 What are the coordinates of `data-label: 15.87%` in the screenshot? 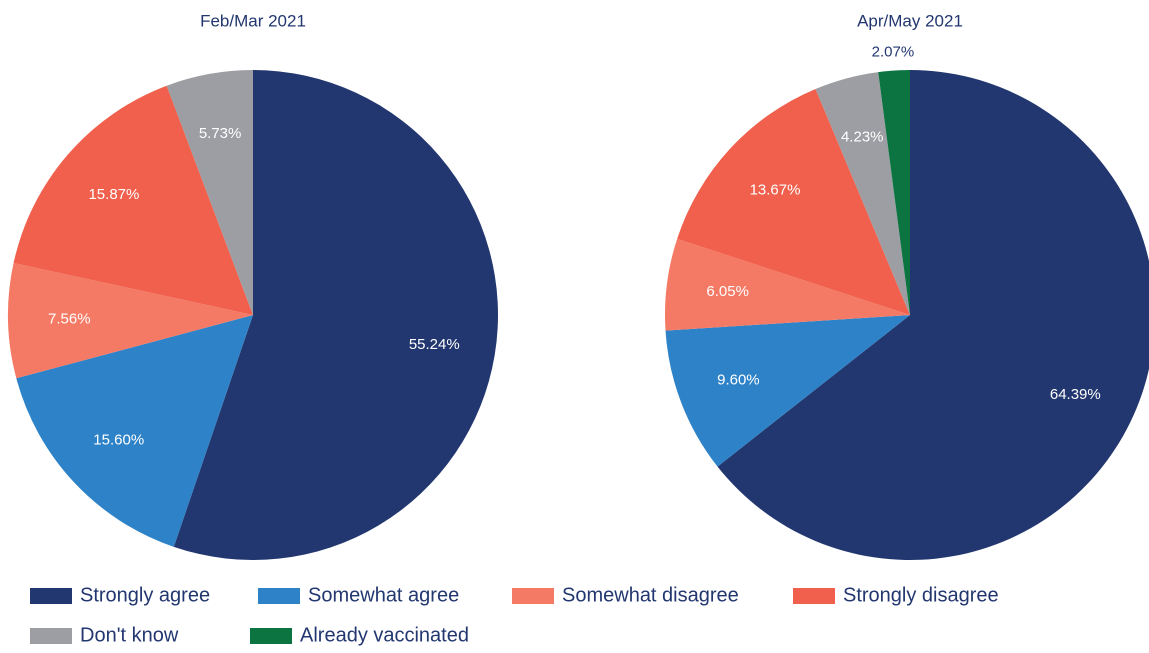 It's located at (113, 194).